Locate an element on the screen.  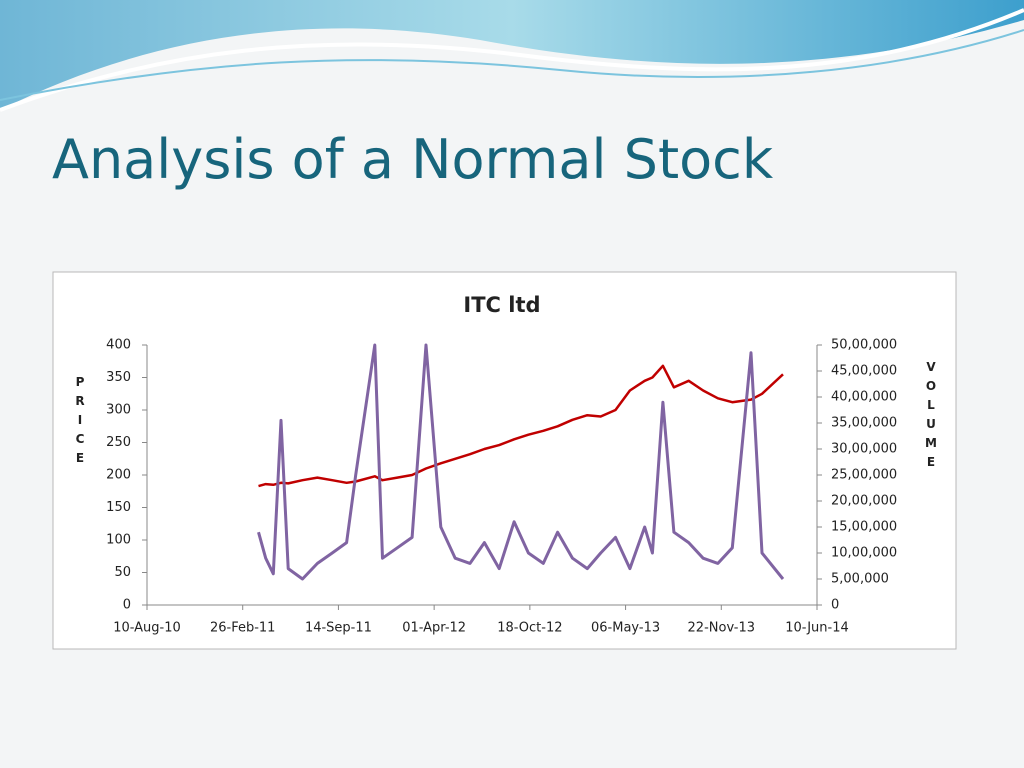
y-tick-label: 50 is located at coordinates (122, 572).